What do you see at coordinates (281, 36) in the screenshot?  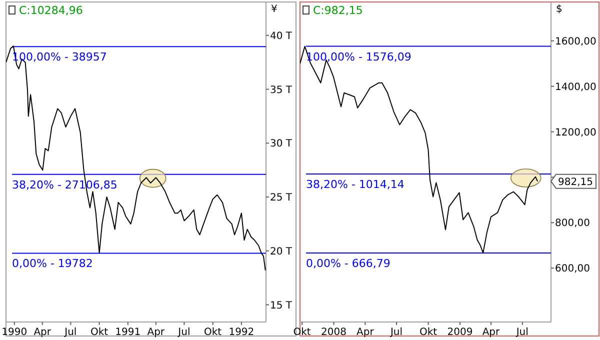 I see `y-tick-label: 40 T` at bounding box center [281, 36].